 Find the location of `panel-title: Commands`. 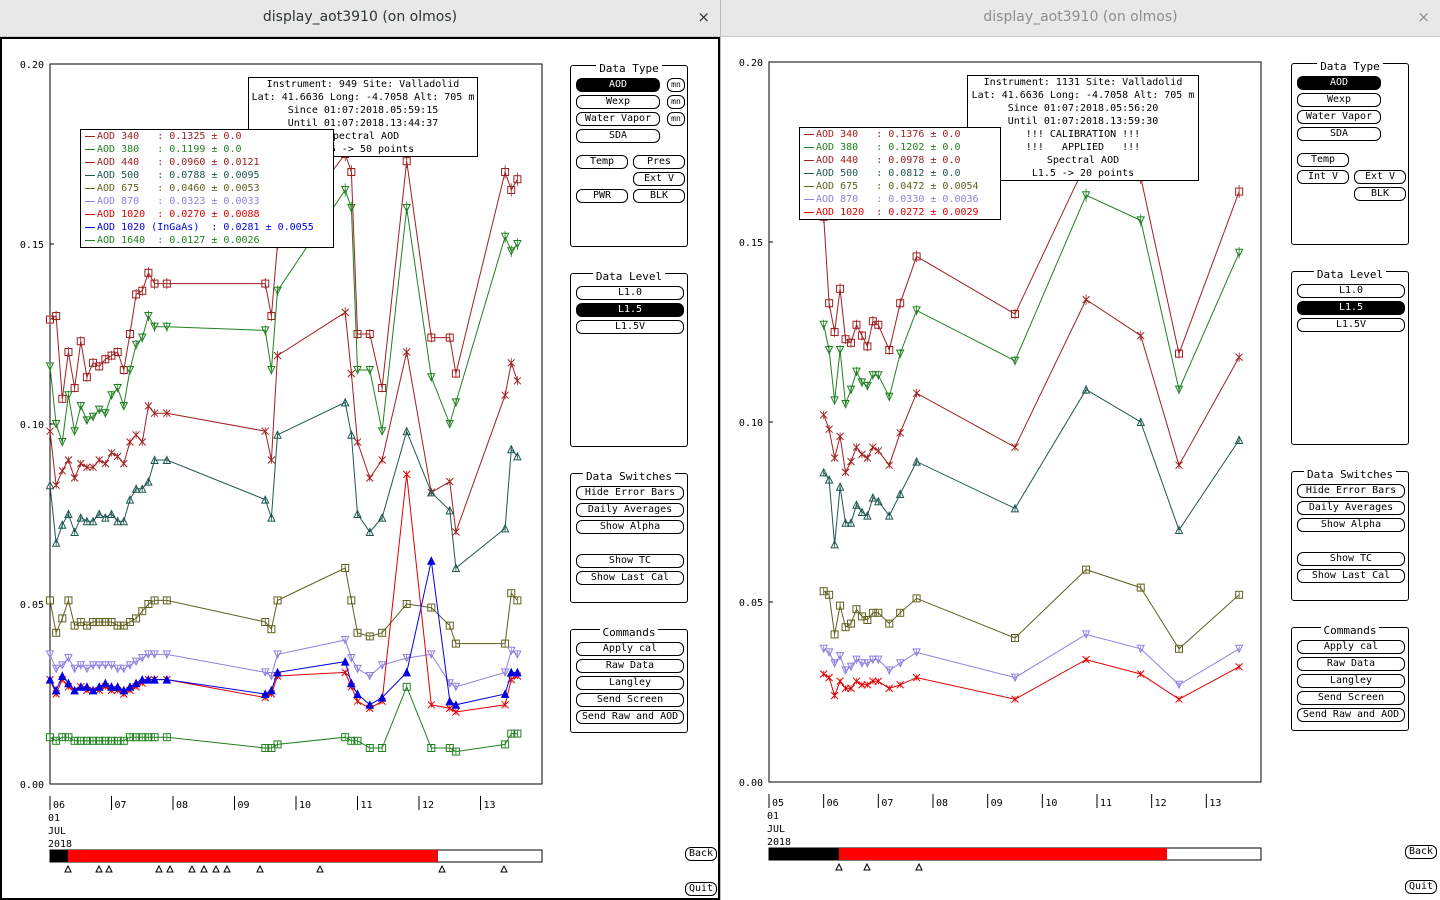

panel-title: Commands is located at coordinates (629, 632).